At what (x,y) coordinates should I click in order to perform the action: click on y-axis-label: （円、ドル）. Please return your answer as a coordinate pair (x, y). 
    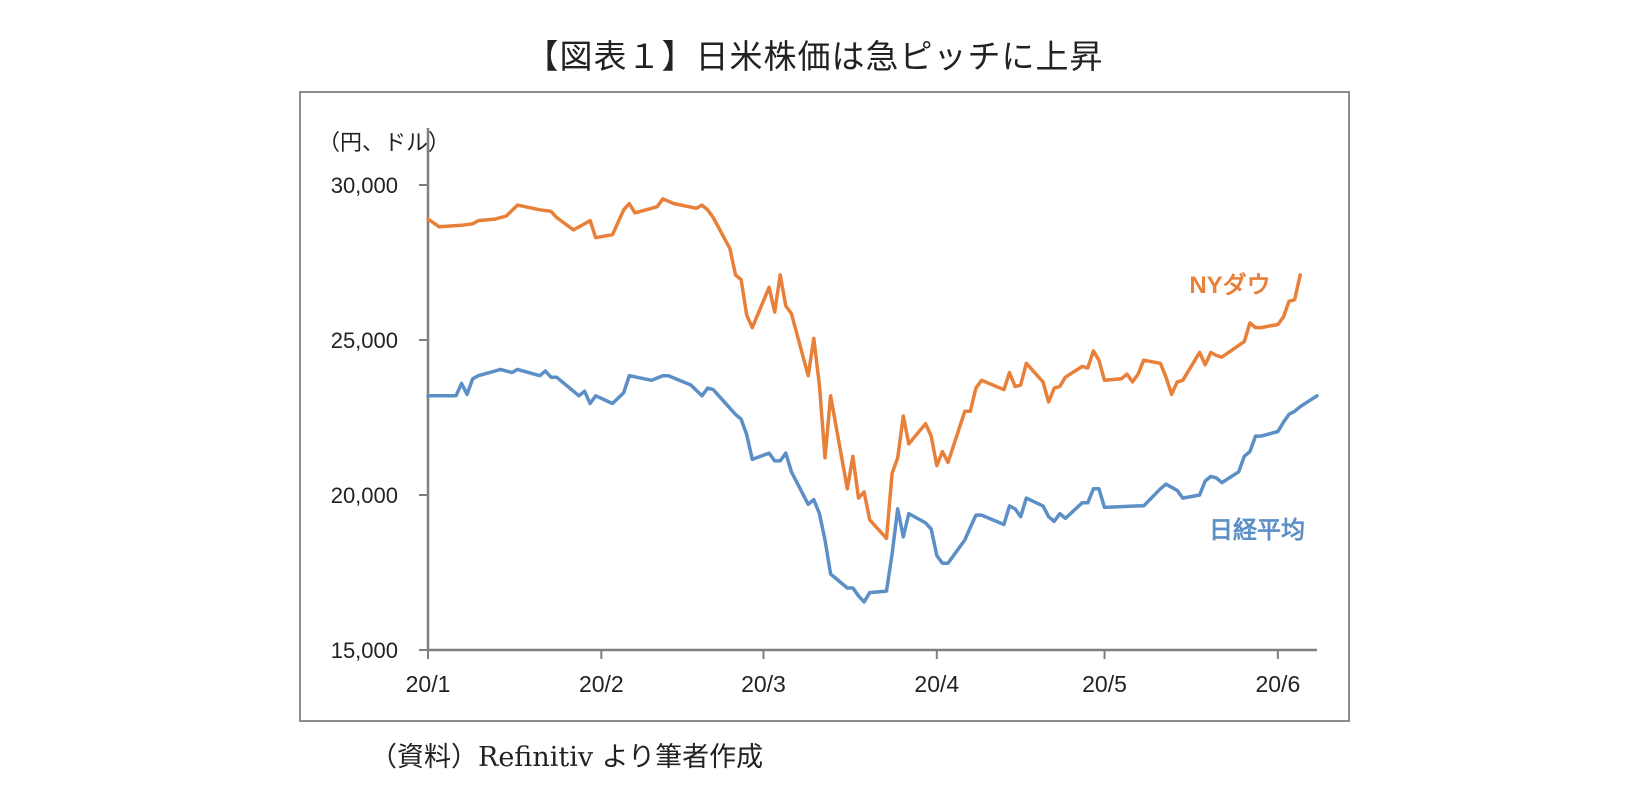
    Looking at the image, I should click on (384, 142).